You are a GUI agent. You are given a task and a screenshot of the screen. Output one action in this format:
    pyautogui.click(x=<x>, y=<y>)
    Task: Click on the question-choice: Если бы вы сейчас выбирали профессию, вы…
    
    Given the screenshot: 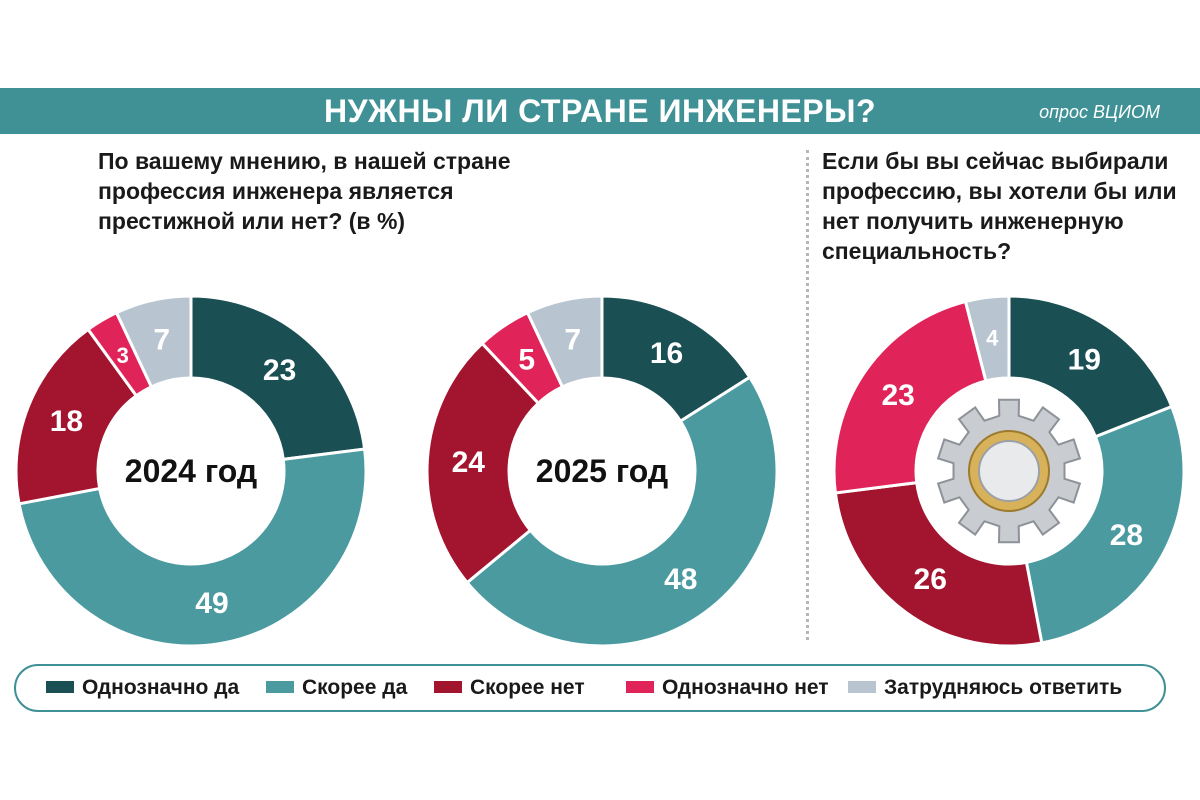 What is the action you would take?
    pyautogui.click(x=999, y=206)
    